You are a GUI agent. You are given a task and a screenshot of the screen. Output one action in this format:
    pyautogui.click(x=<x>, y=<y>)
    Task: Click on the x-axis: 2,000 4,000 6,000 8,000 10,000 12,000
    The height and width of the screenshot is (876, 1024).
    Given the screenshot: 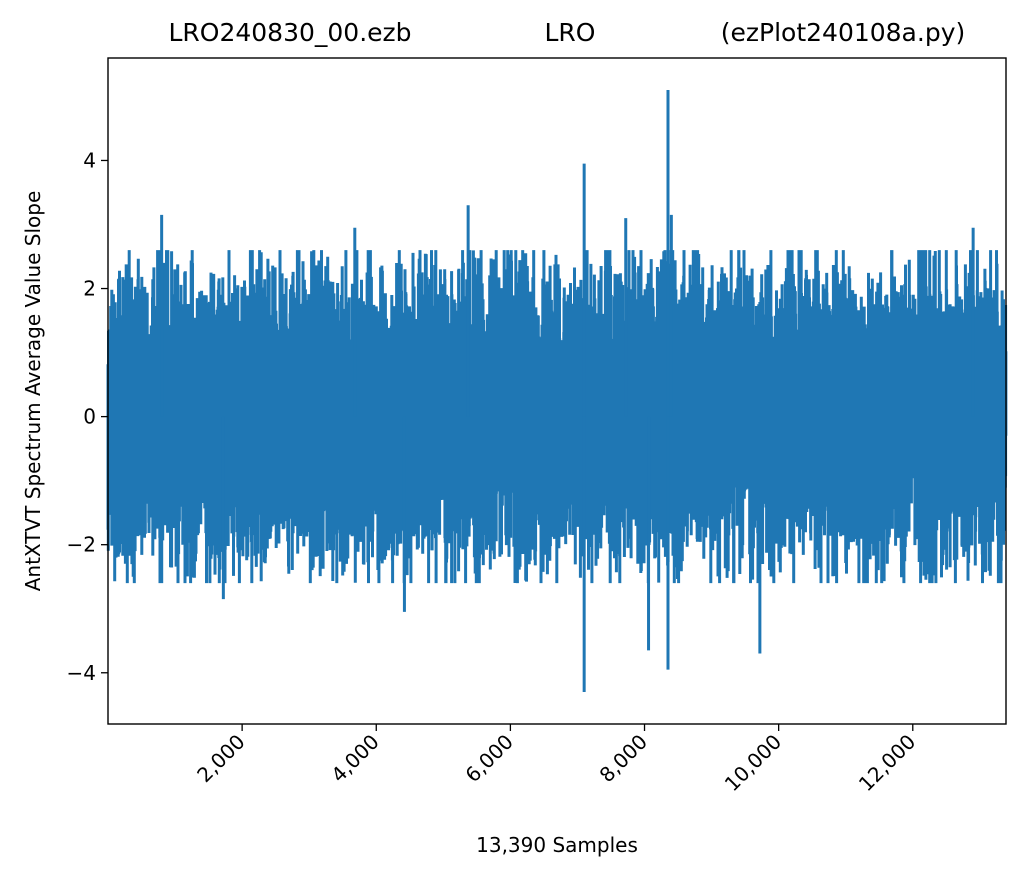 What is the action you would take?
    pyautogui.click(x=556, y=760)
    